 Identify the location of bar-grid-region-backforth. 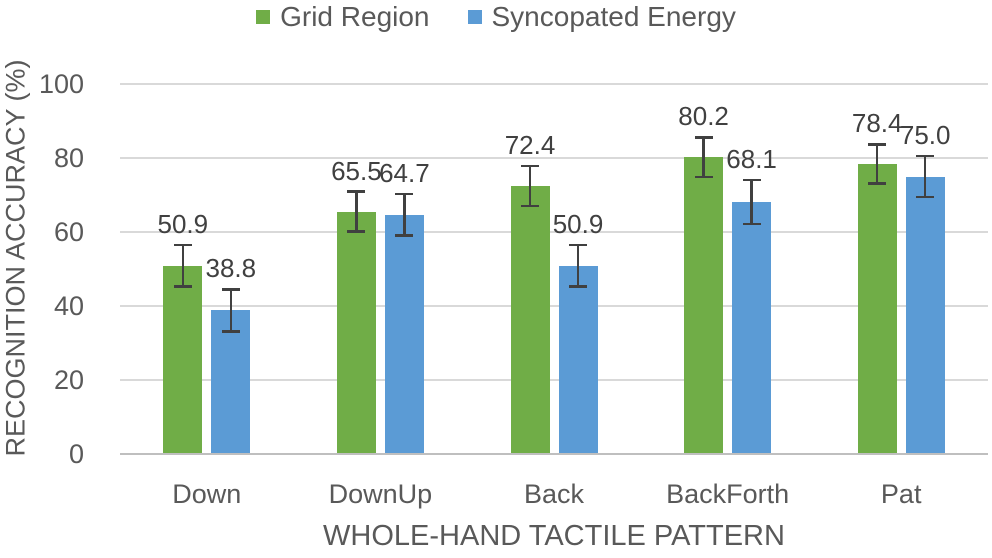
(704, 305).